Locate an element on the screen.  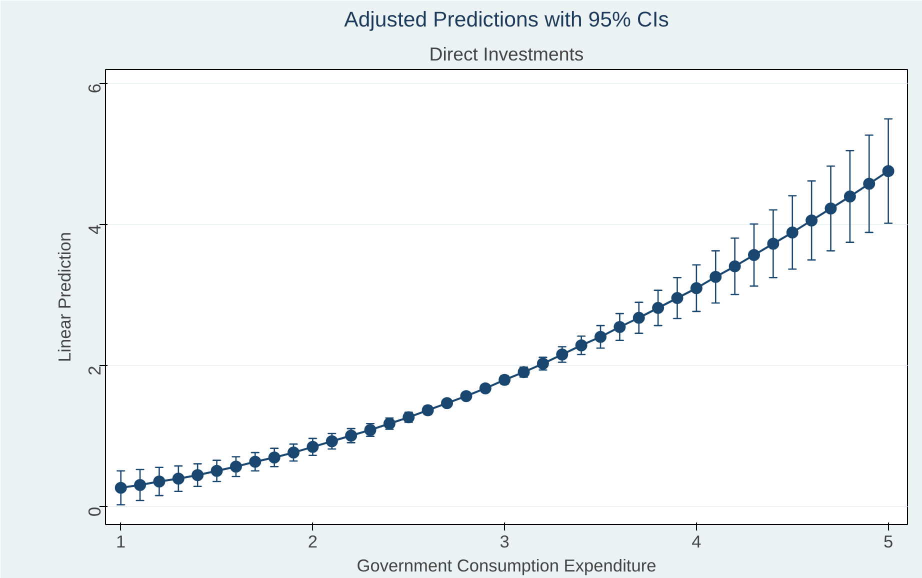
chart-subtitle: Direct Investments is located at coordinates (506, 54).